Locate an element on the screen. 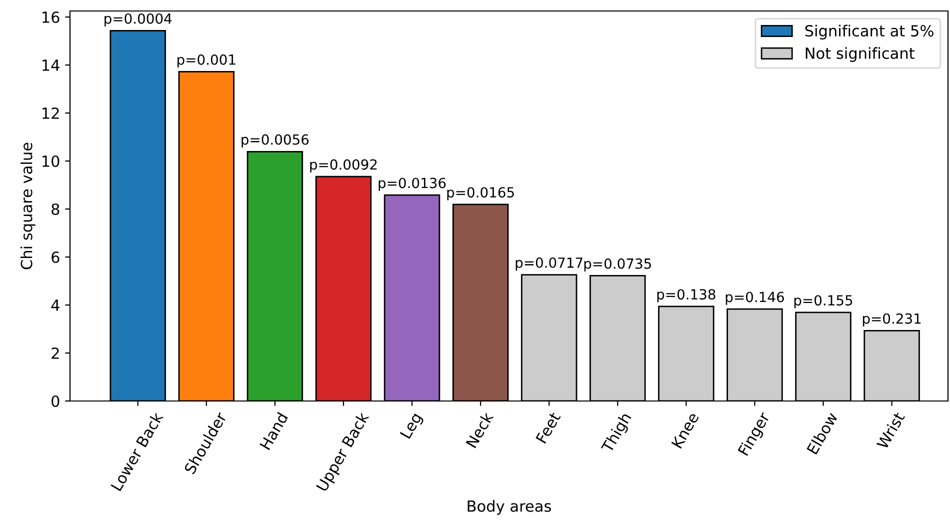 Image resolution: width=950 pixels, height=522 pixels. y-tick-label: 16 is located at coordinates (51, 17).